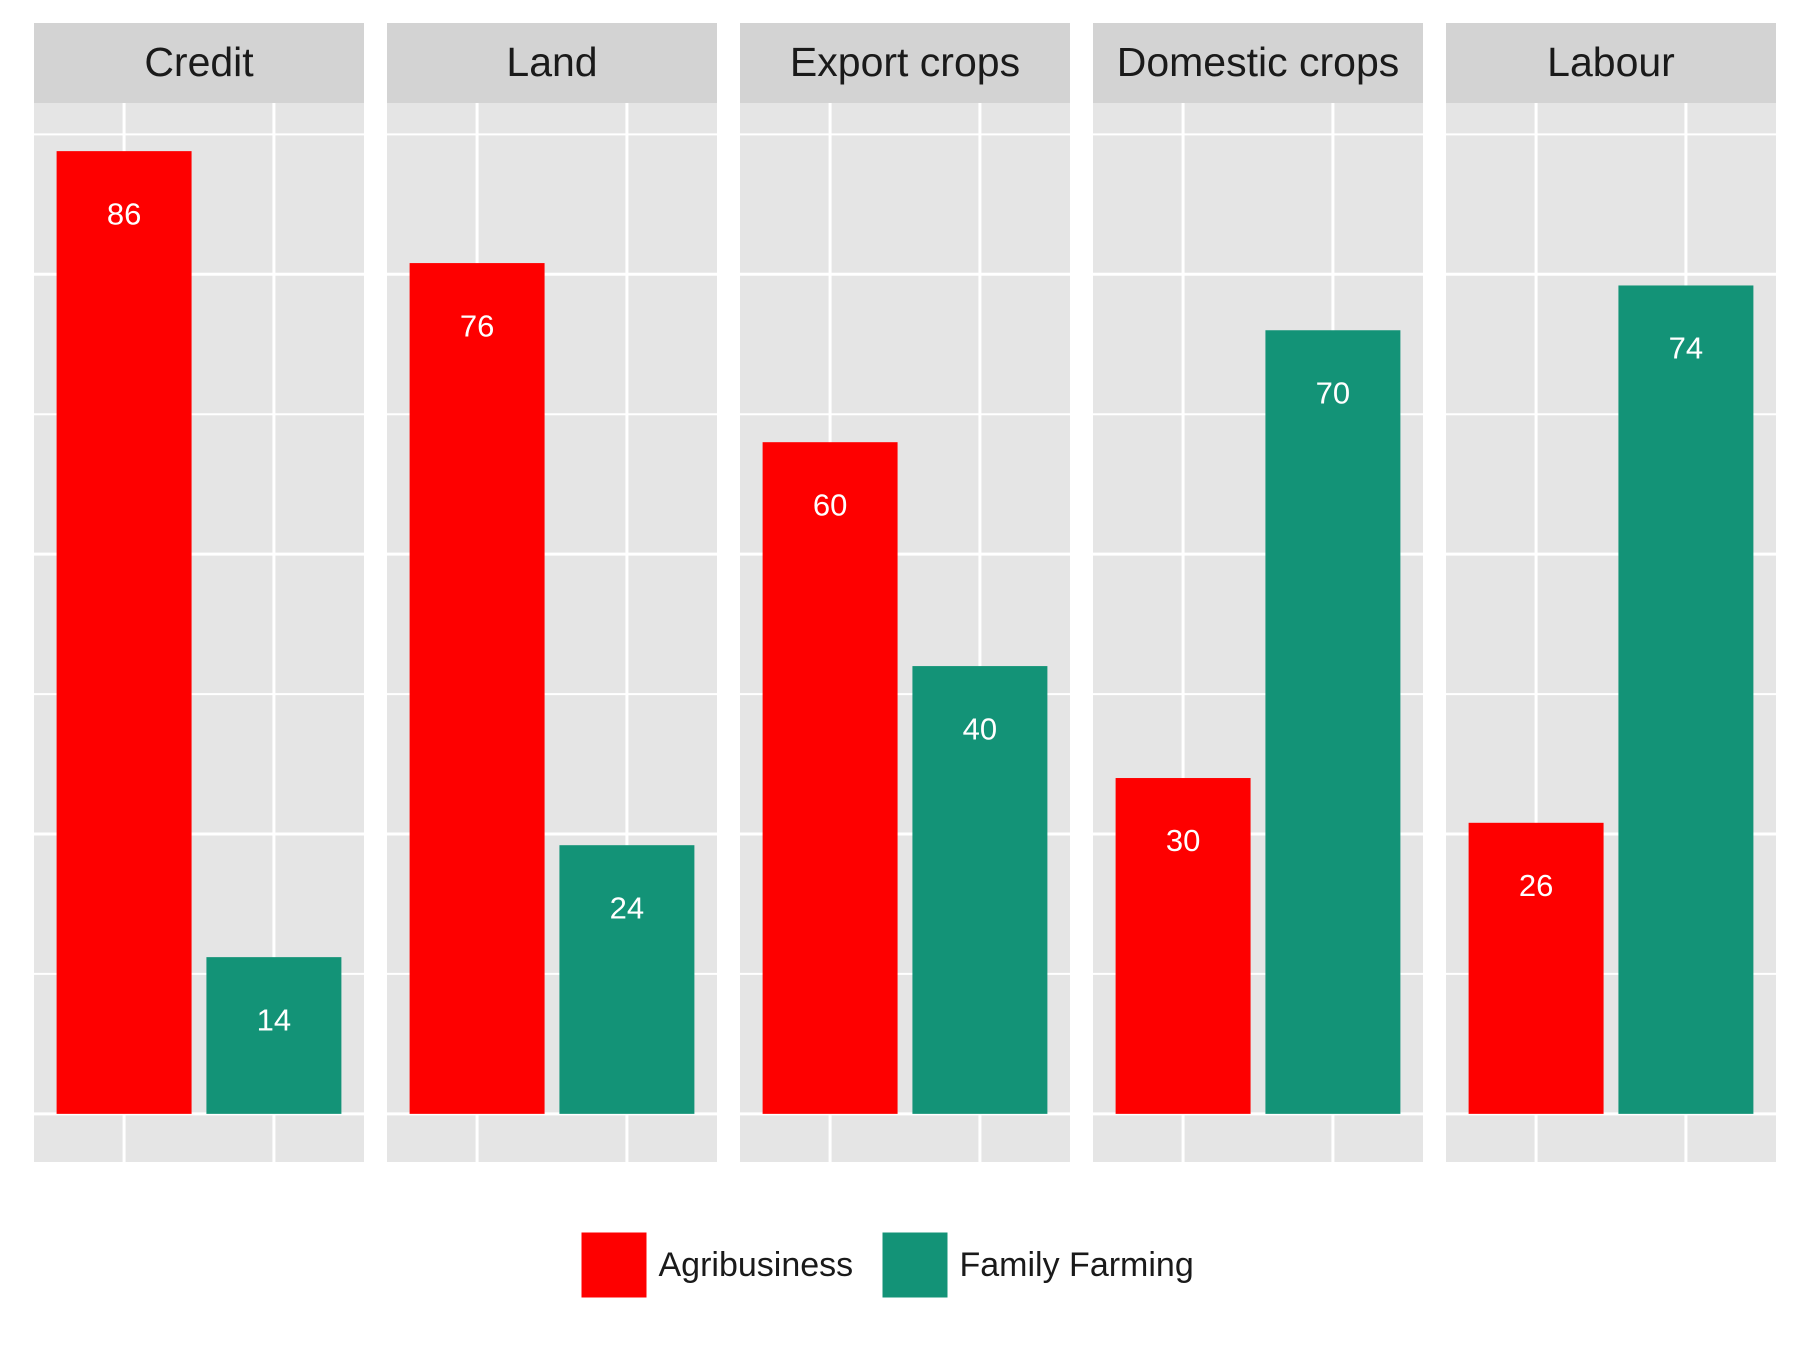  Describe the element at coordinates (124, 213) in the screenshot. I see `data-label: 86` at that location.